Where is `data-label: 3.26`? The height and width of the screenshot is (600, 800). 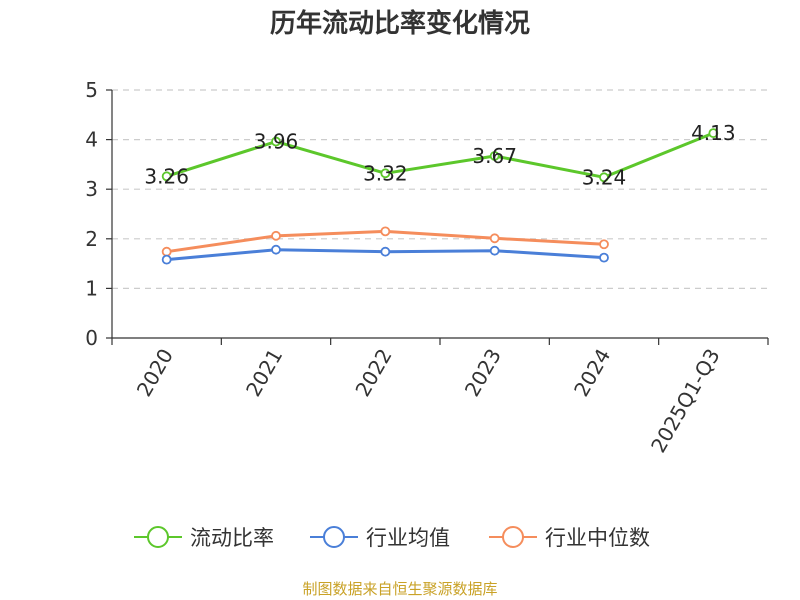 data-label: 3.26 is located at coordinates (166, 176).